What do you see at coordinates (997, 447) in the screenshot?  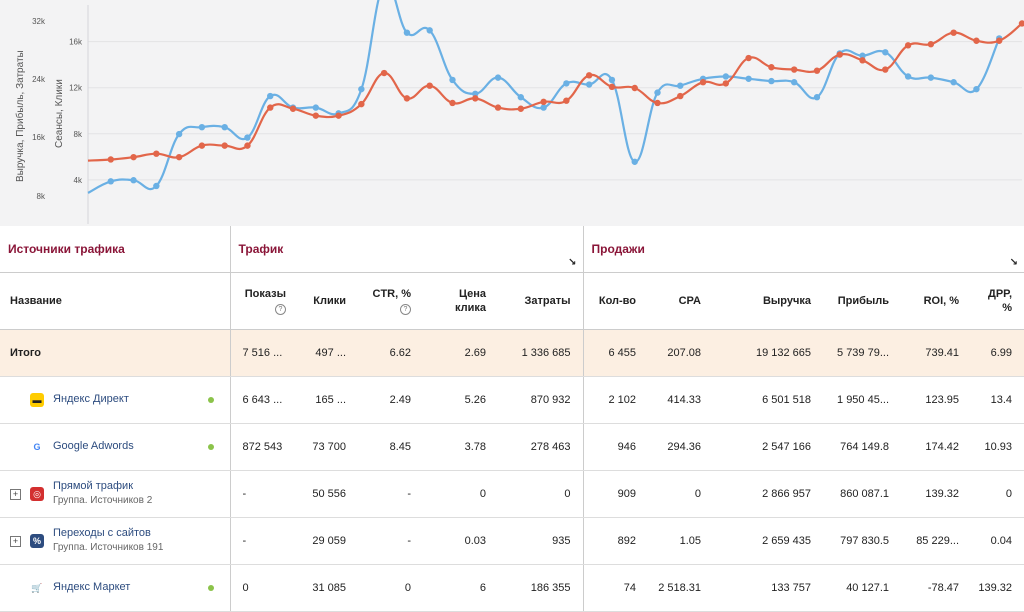 I see `cell-drr: 10.93` at bounding box center [997, 447].